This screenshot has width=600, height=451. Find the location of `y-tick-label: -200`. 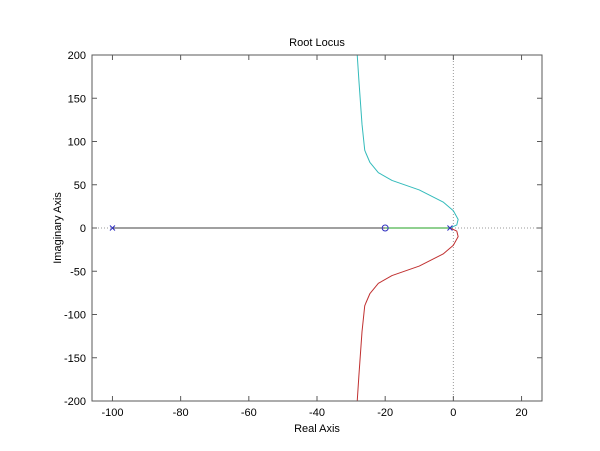

y-tick-label: -200 is located at coordinates (75, 402).